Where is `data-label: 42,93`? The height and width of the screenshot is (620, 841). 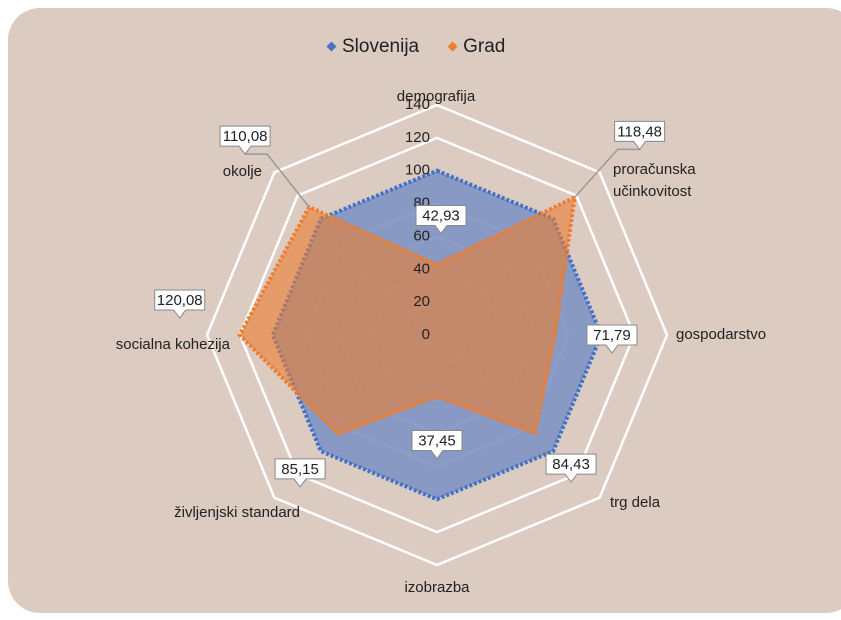 data-label: 42,93 is located at coordinates (441, 215).